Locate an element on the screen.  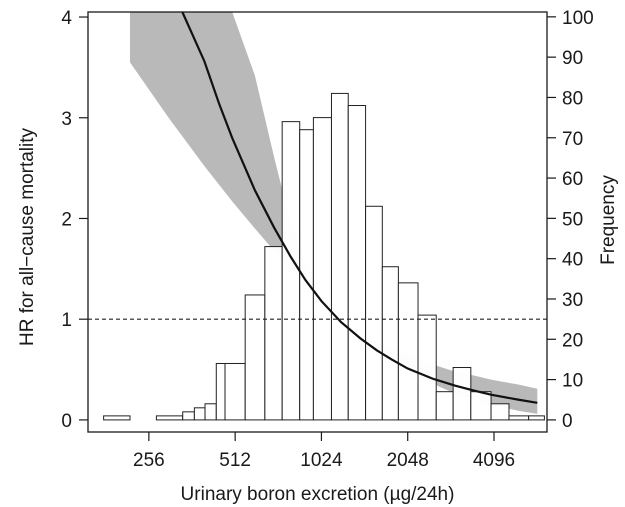
y-right-tick-label: 50 is located at coordinates (572, 219).